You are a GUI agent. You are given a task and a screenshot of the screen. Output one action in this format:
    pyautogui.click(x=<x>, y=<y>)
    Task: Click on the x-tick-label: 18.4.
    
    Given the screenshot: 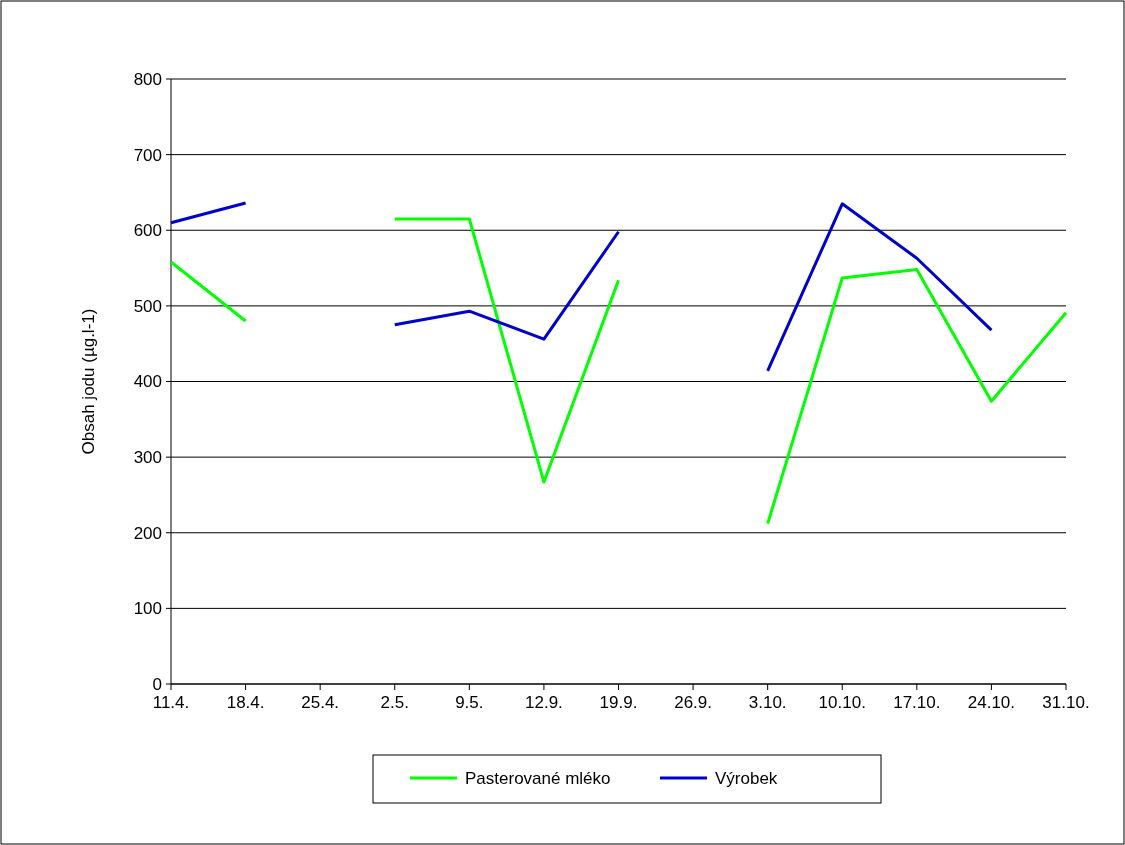 What is the action you would take?
    pyautogui.click(x=245, y=702)
    